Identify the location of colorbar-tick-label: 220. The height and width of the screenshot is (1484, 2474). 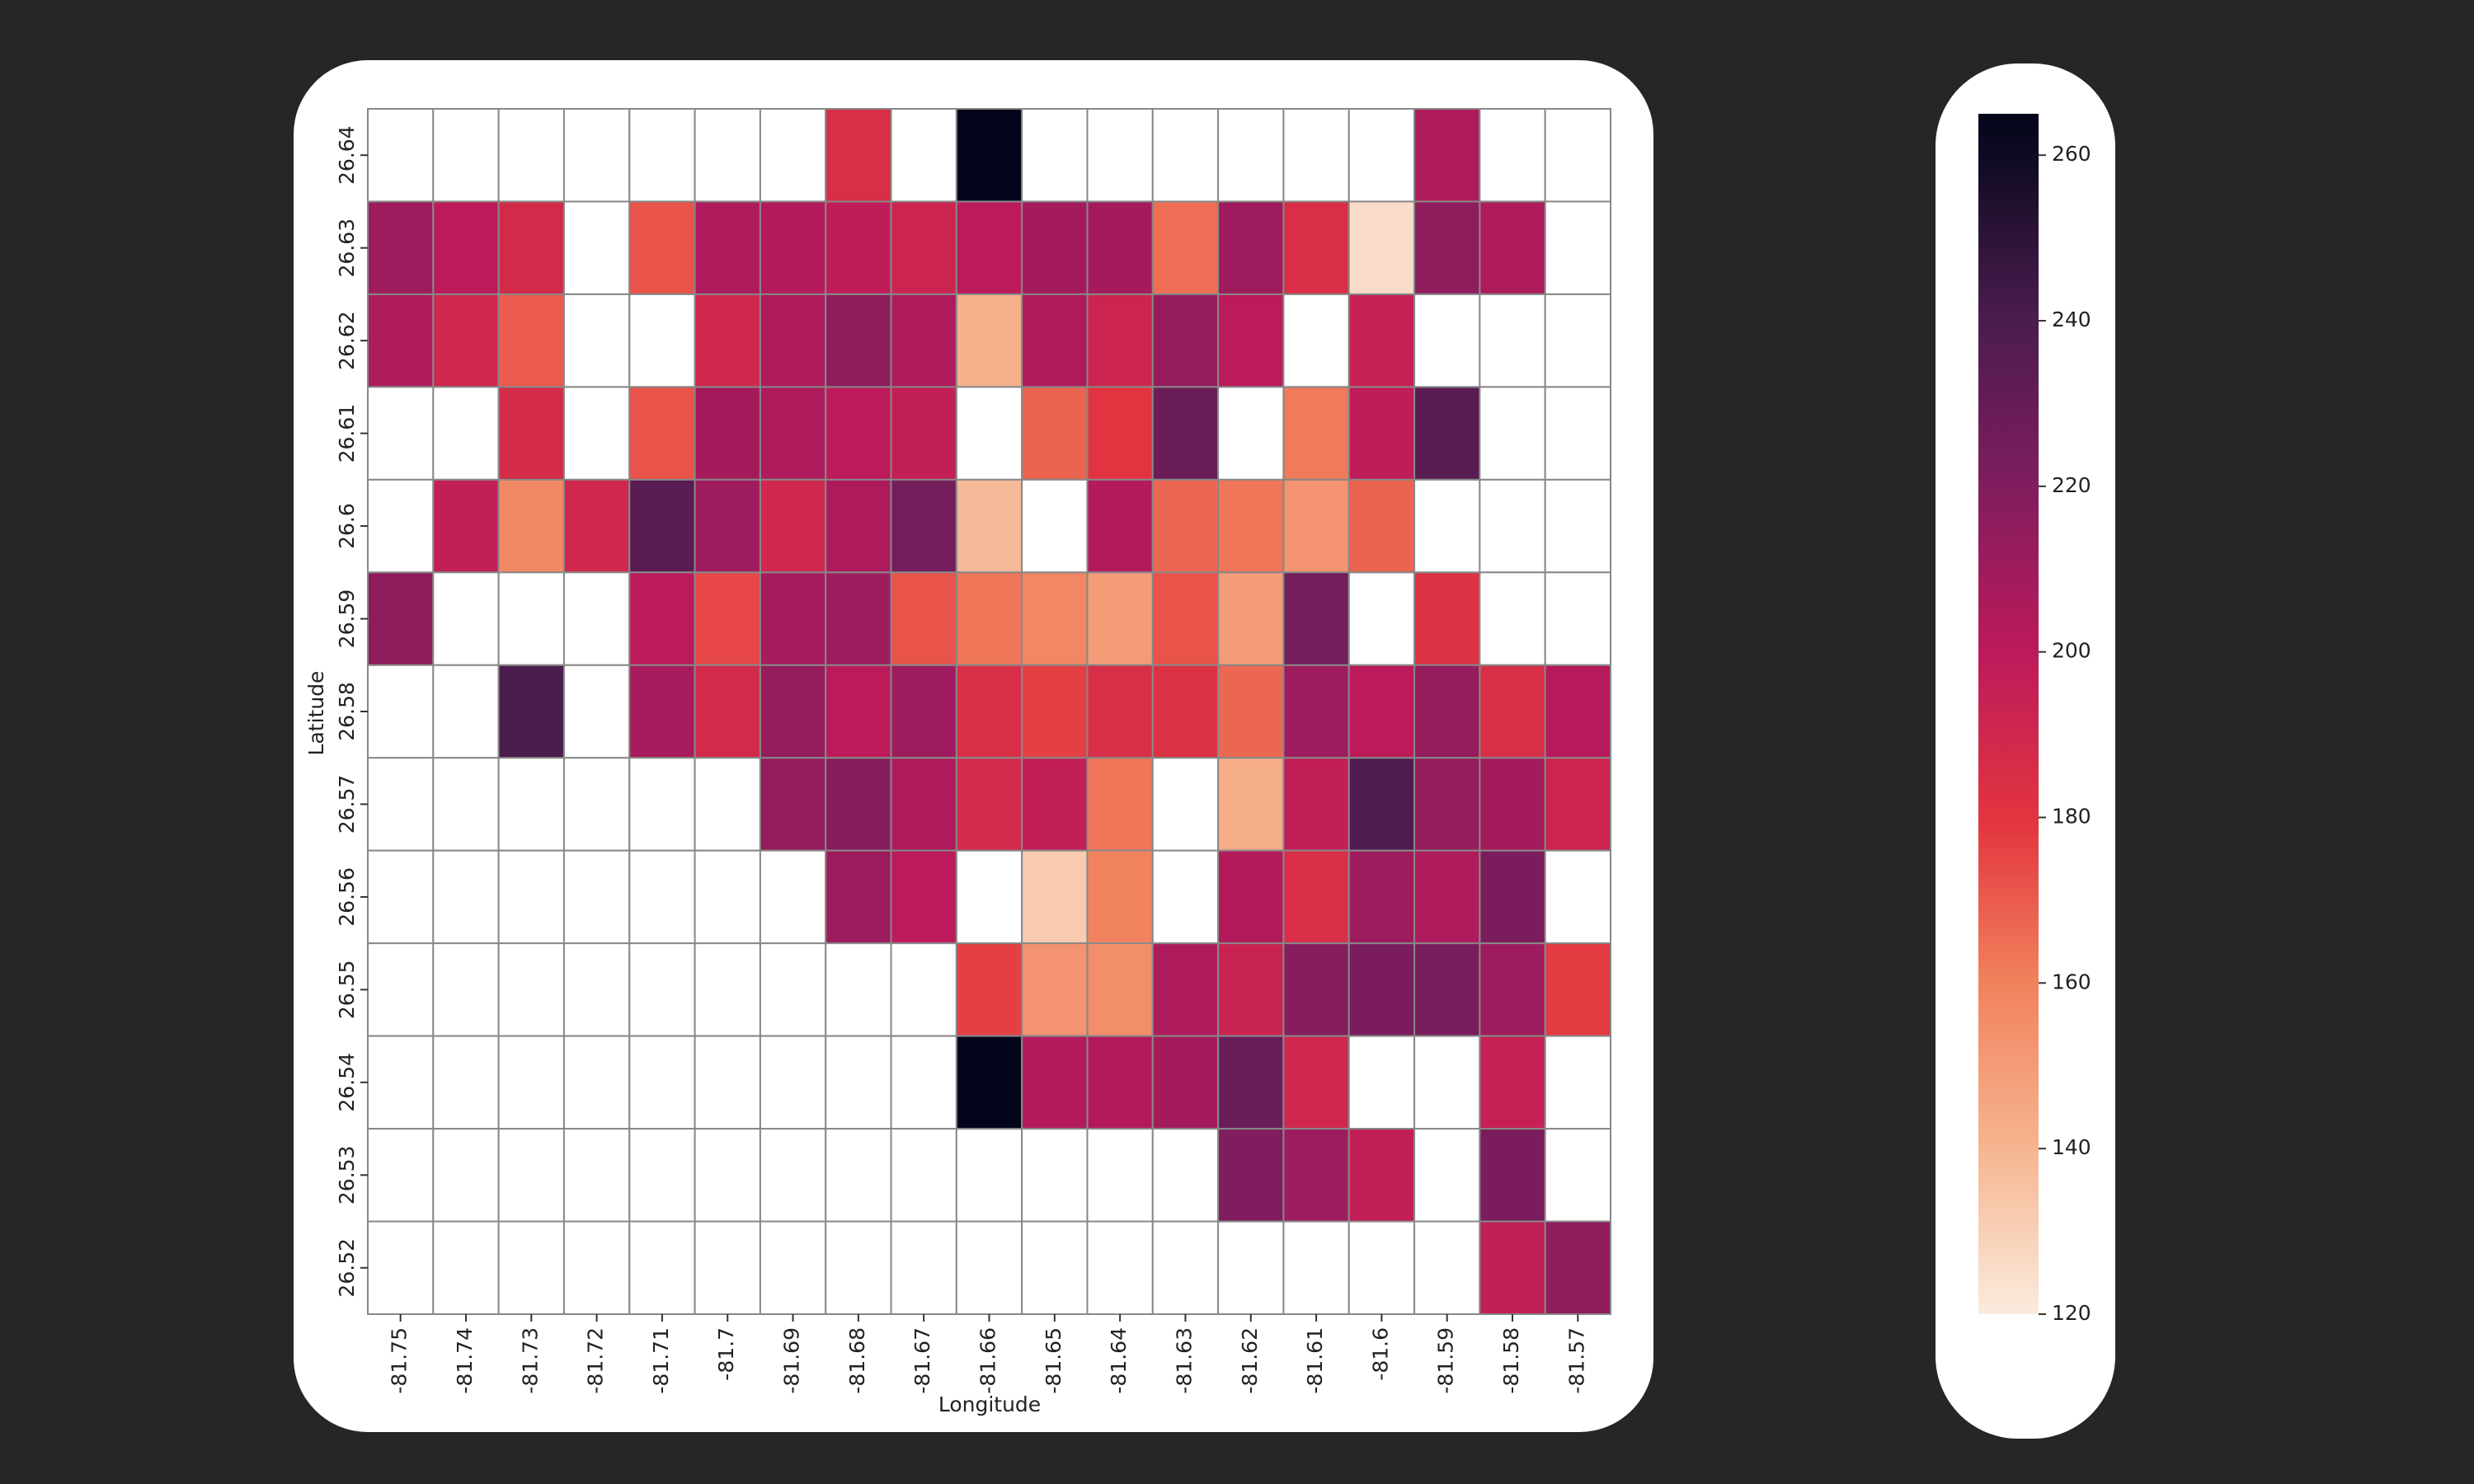
(2071, 485).